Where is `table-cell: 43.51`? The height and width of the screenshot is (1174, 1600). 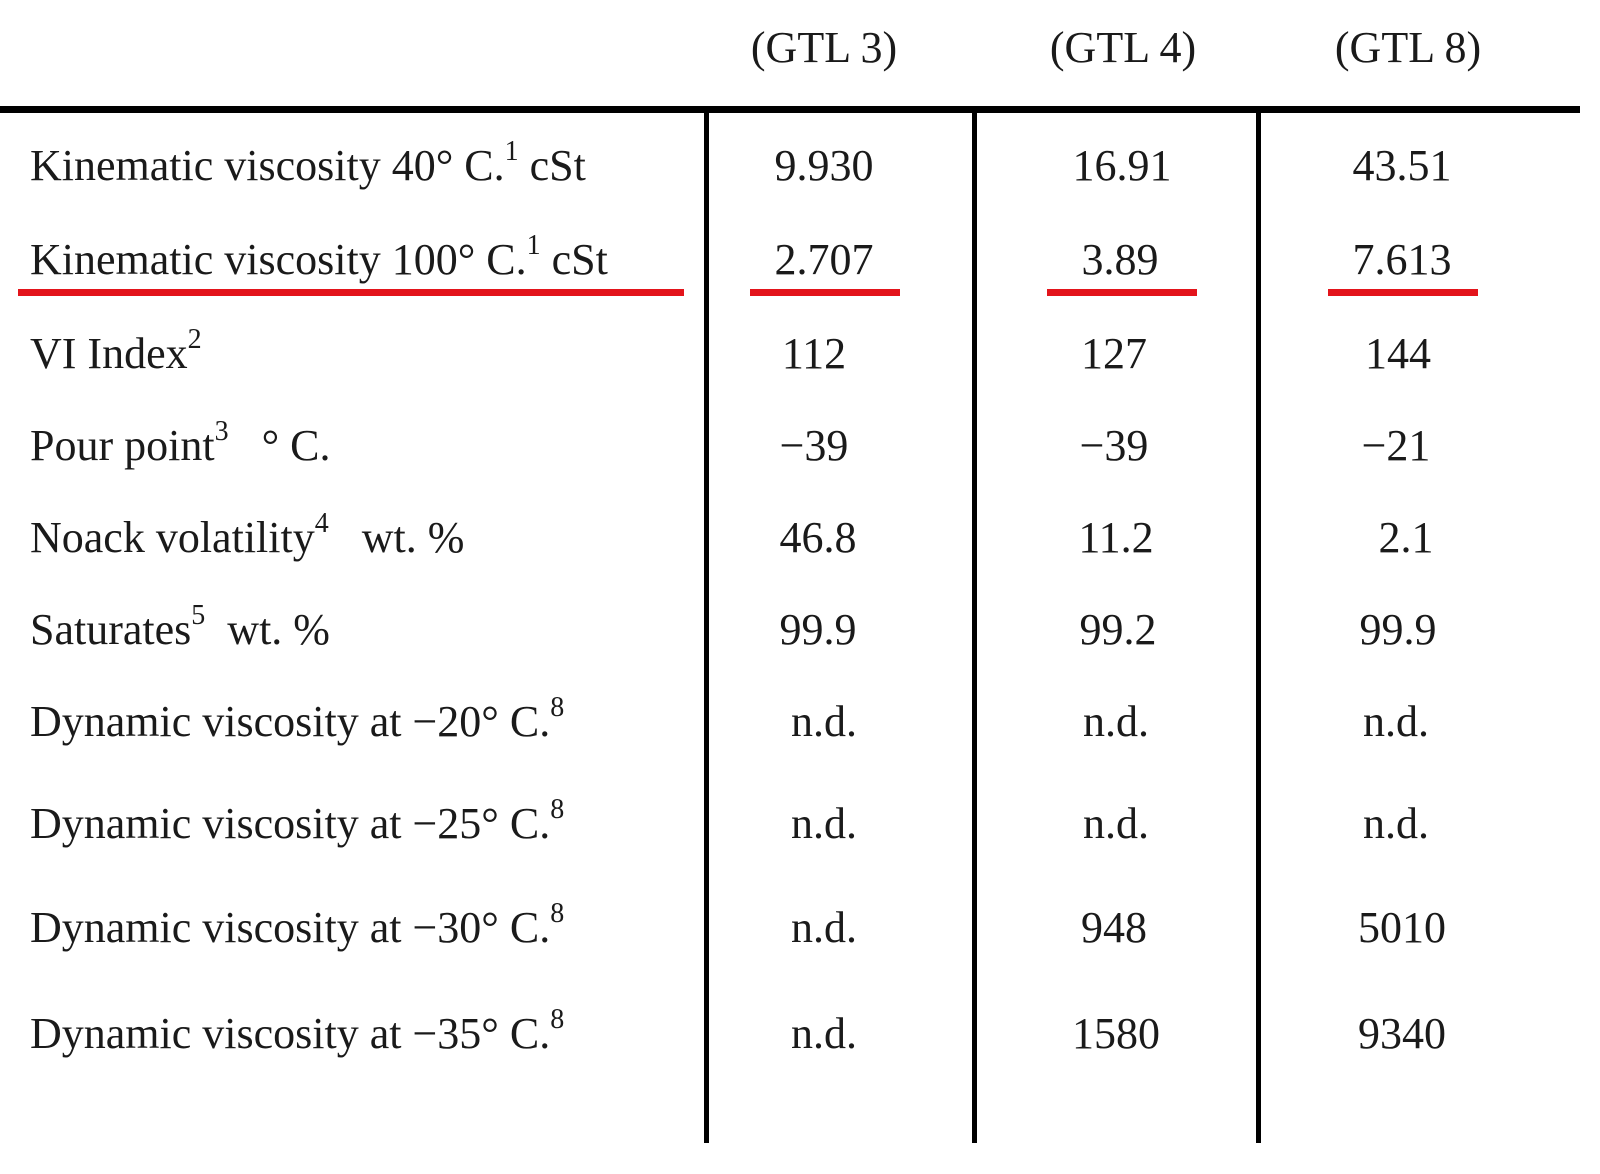
table-cell: 43.51 is located at coordinates (1402, 165).